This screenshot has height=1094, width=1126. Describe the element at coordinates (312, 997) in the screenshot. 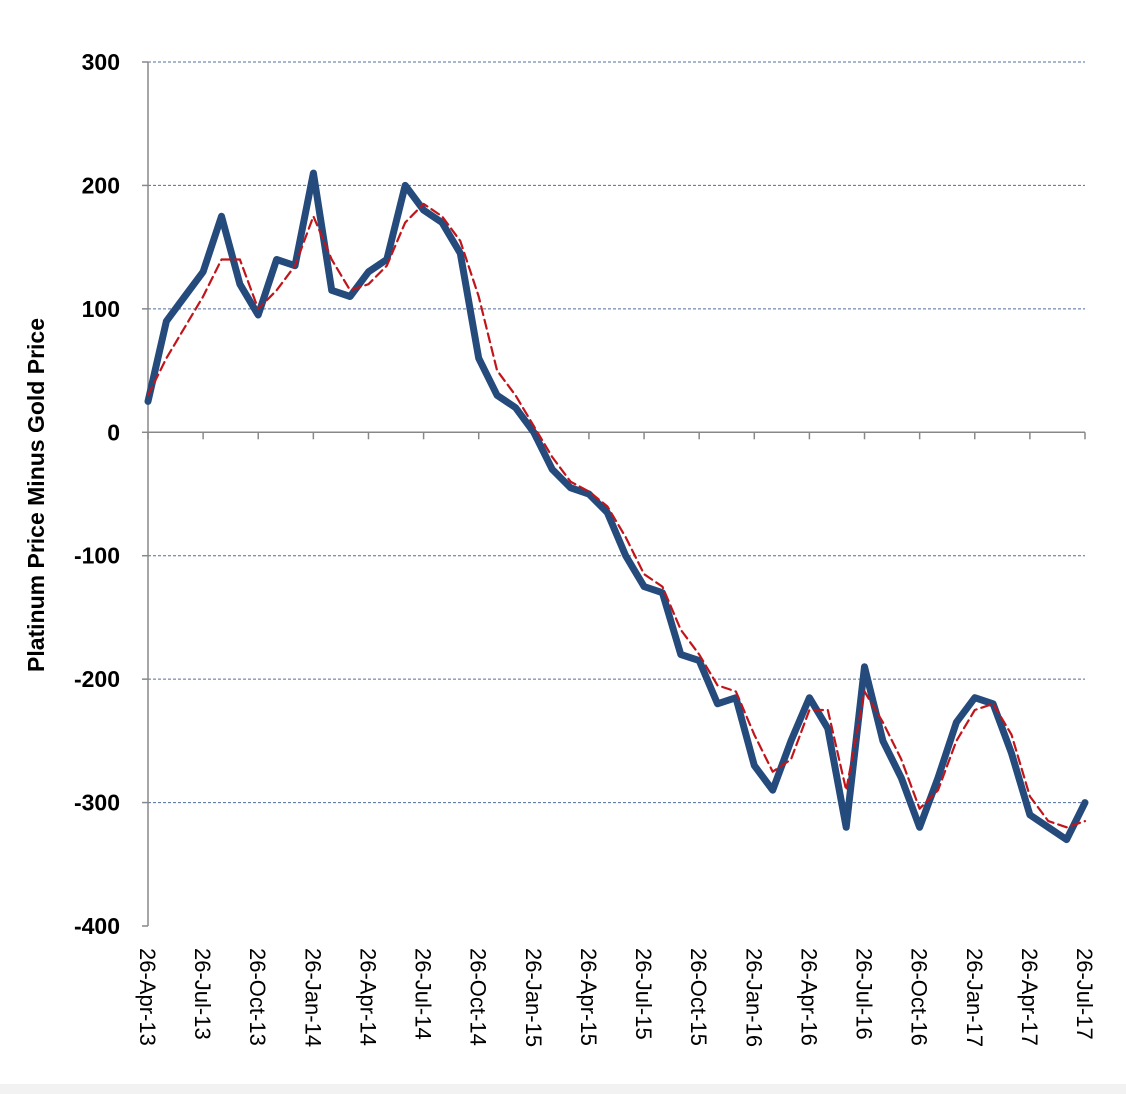

I see `x-tick-label: 26-Jan-14` at that location.